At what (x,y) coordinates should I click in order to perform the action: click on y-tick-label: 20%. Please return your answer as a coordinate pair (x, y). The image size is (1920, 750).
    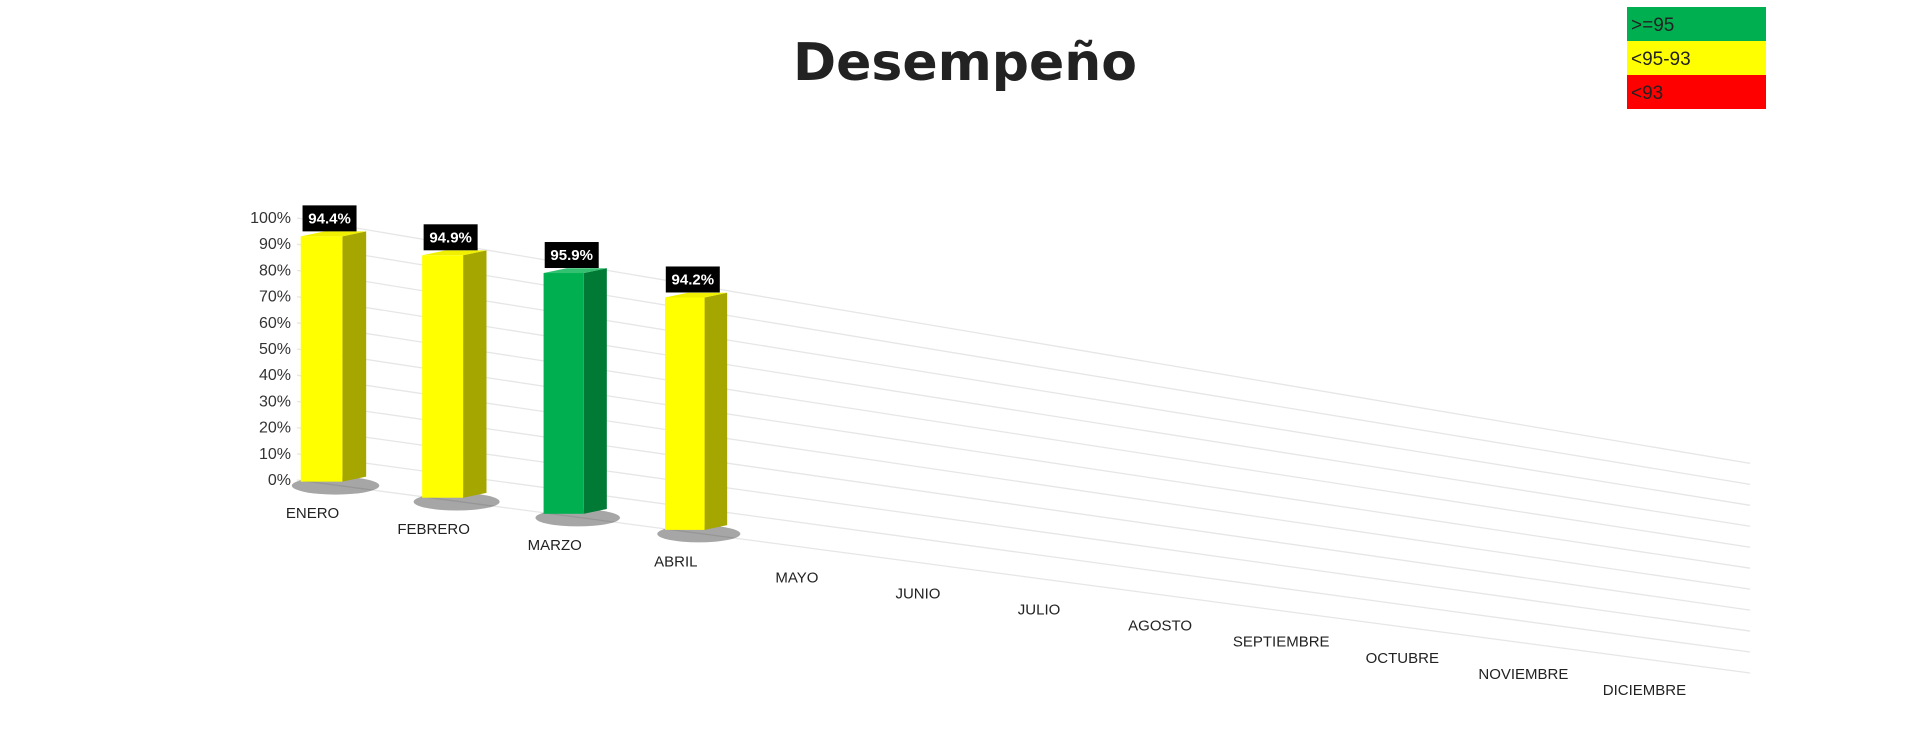
    Looking at the image, I should click on (275, 428).